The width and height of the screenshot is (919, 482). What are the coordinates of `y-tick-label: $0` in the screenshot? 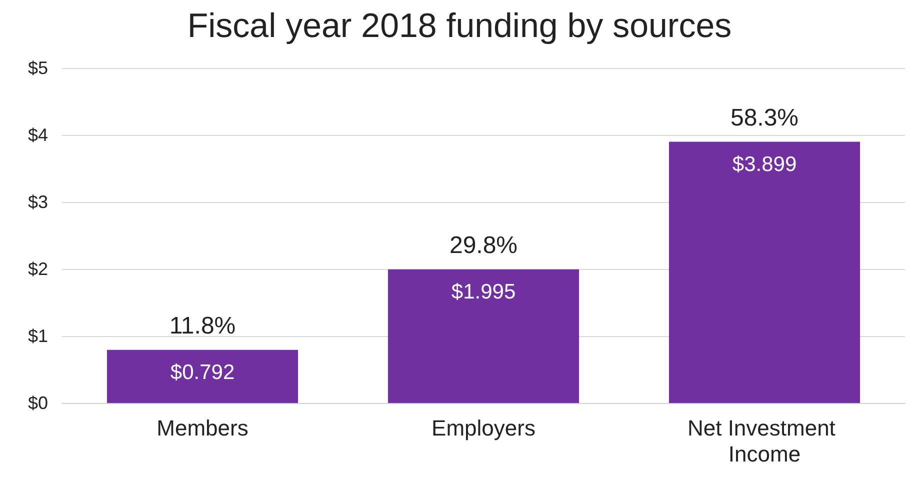 It's located at (38, 403).